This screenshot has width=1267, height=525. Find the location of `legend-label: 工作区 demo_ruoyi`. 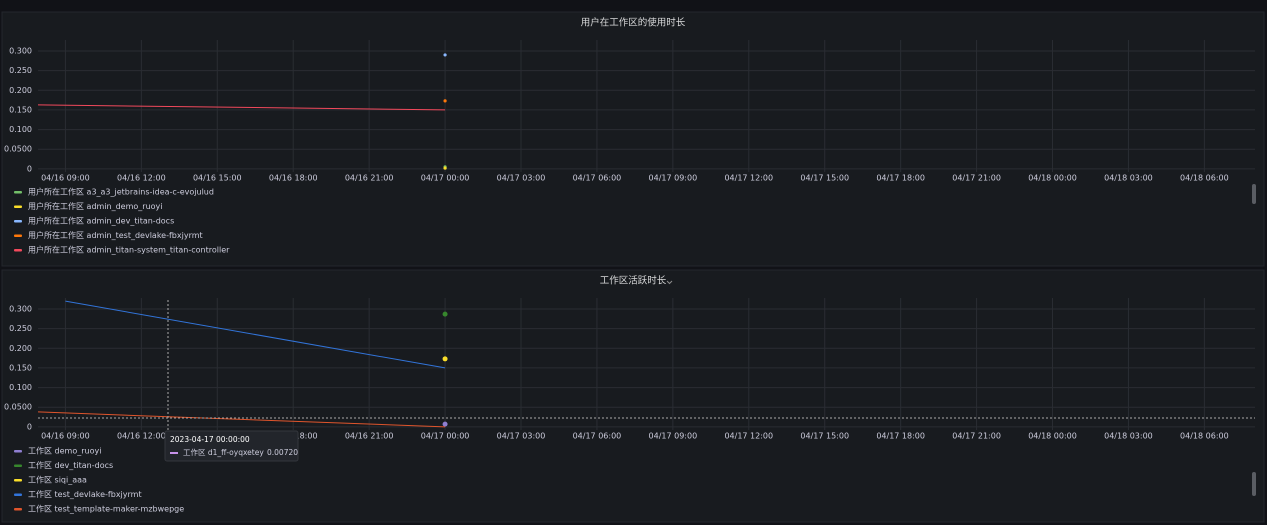

legend-label: 工作区 demo_ruoyi is located at coordinates (64, 451).